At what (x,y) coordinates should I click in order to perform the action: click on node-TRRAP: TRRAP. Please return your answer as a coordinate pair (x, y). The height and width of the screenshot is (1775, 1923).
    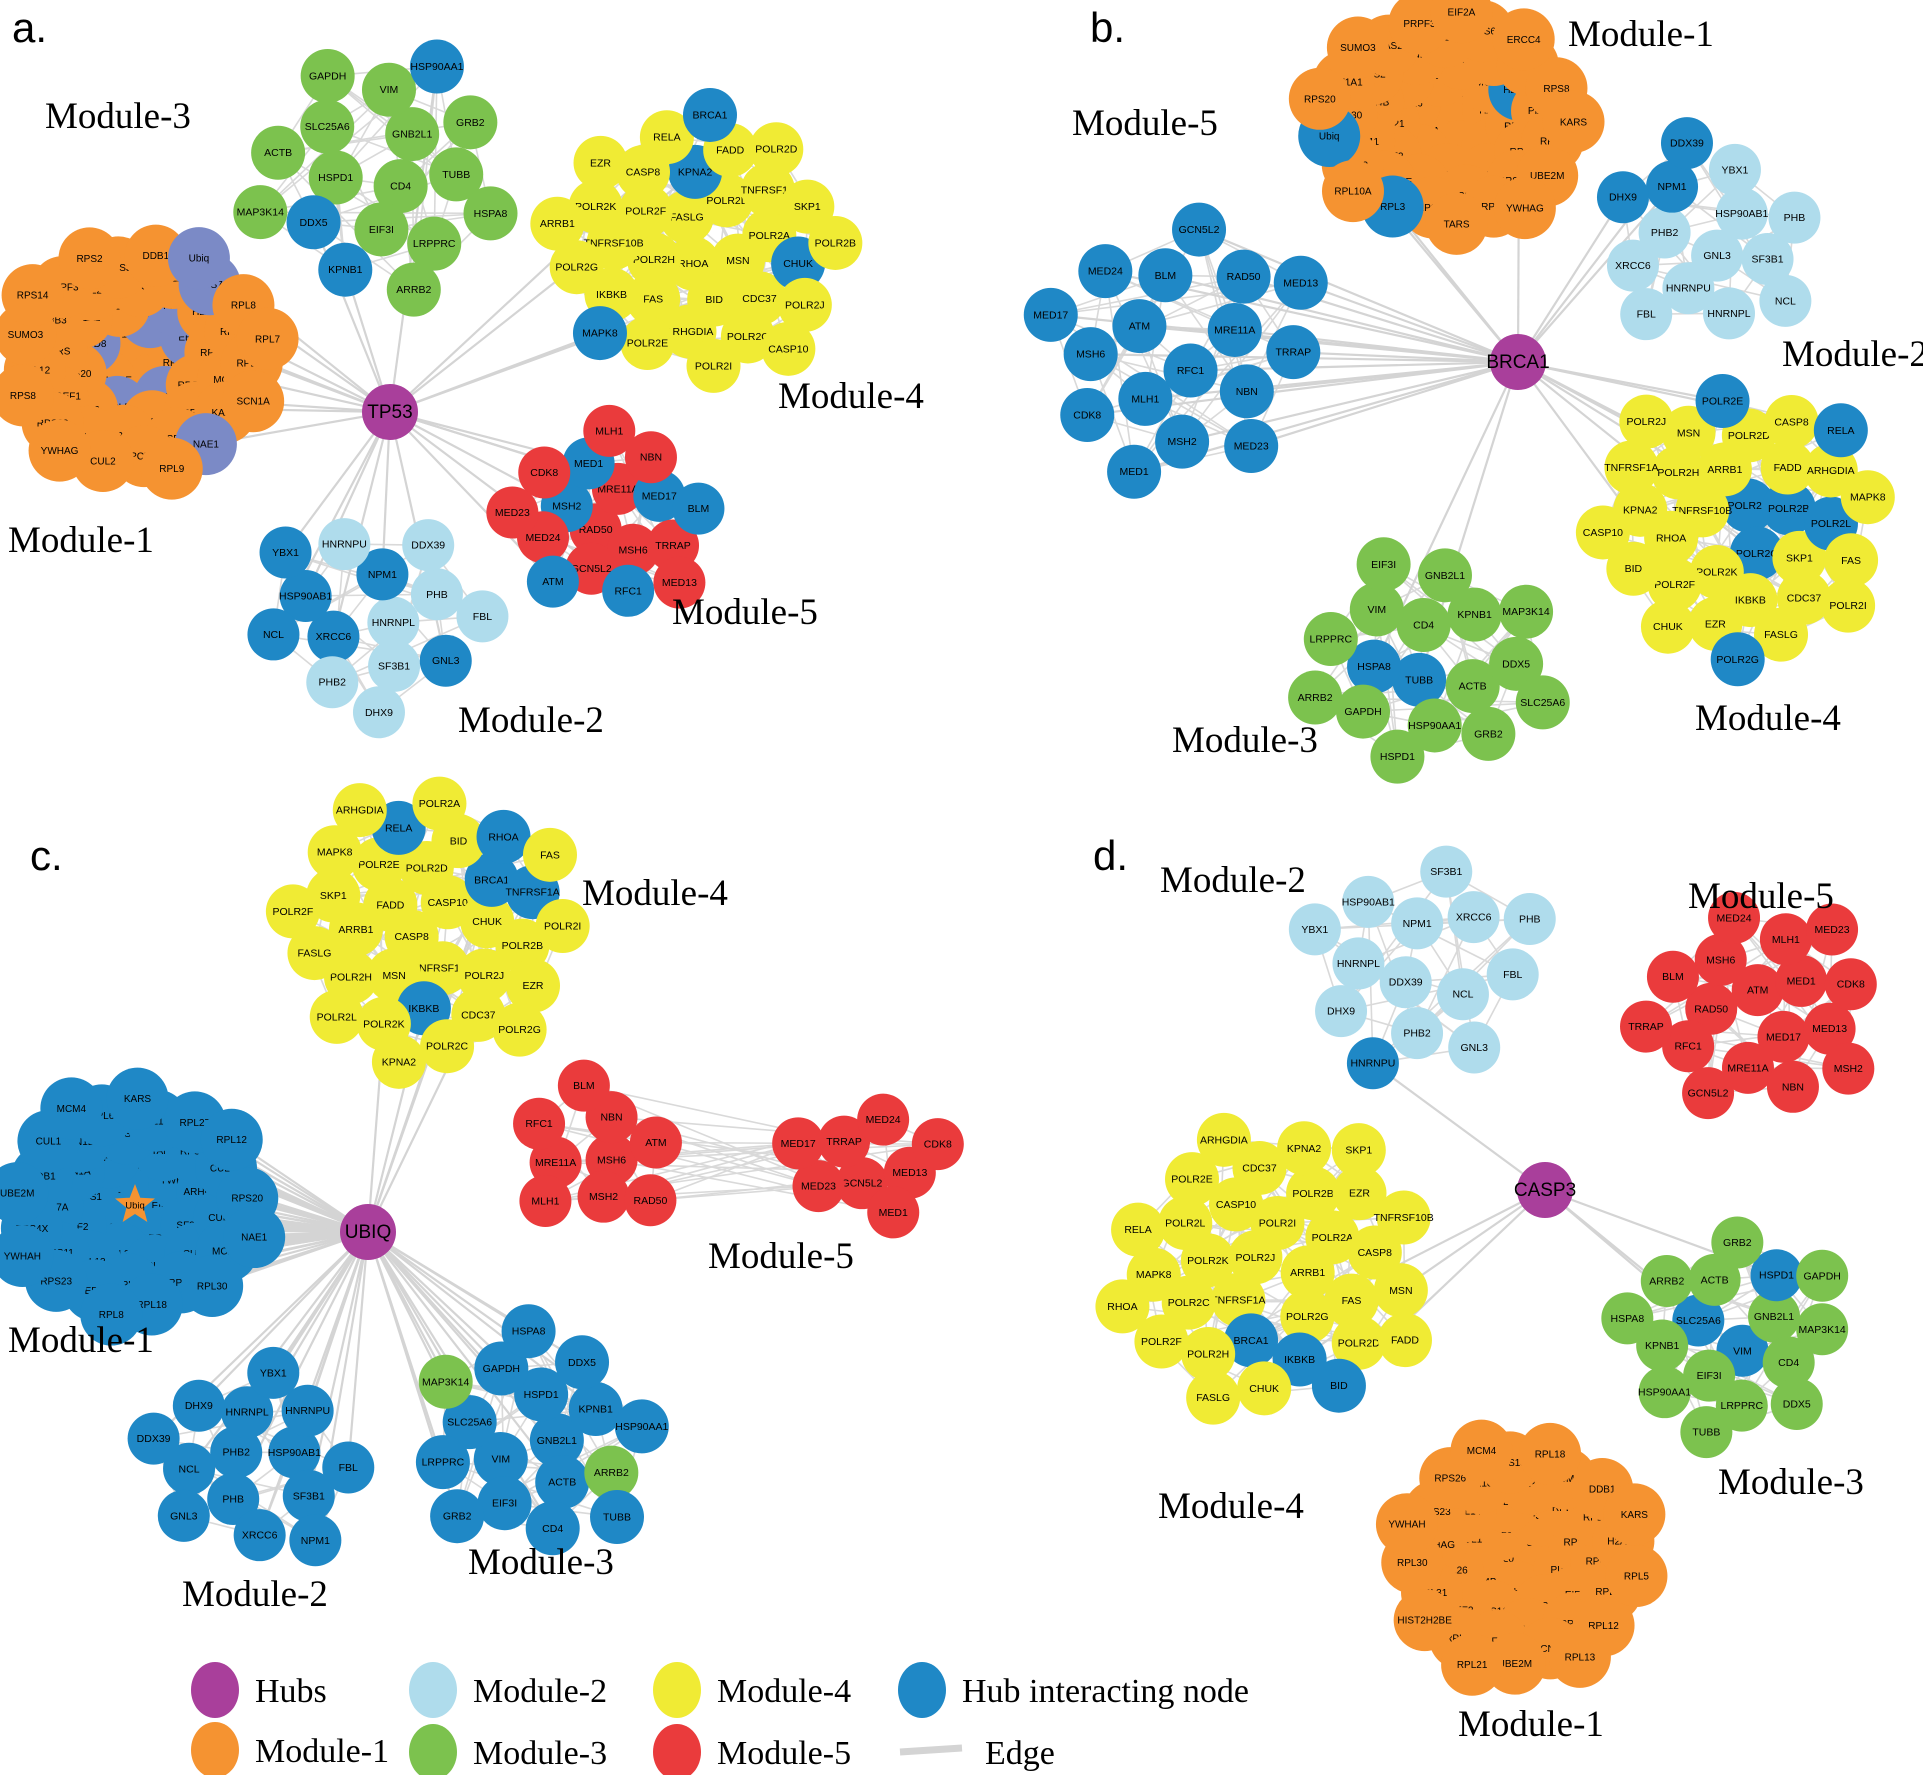
    Looking at the image, I should click on (1293, 352).